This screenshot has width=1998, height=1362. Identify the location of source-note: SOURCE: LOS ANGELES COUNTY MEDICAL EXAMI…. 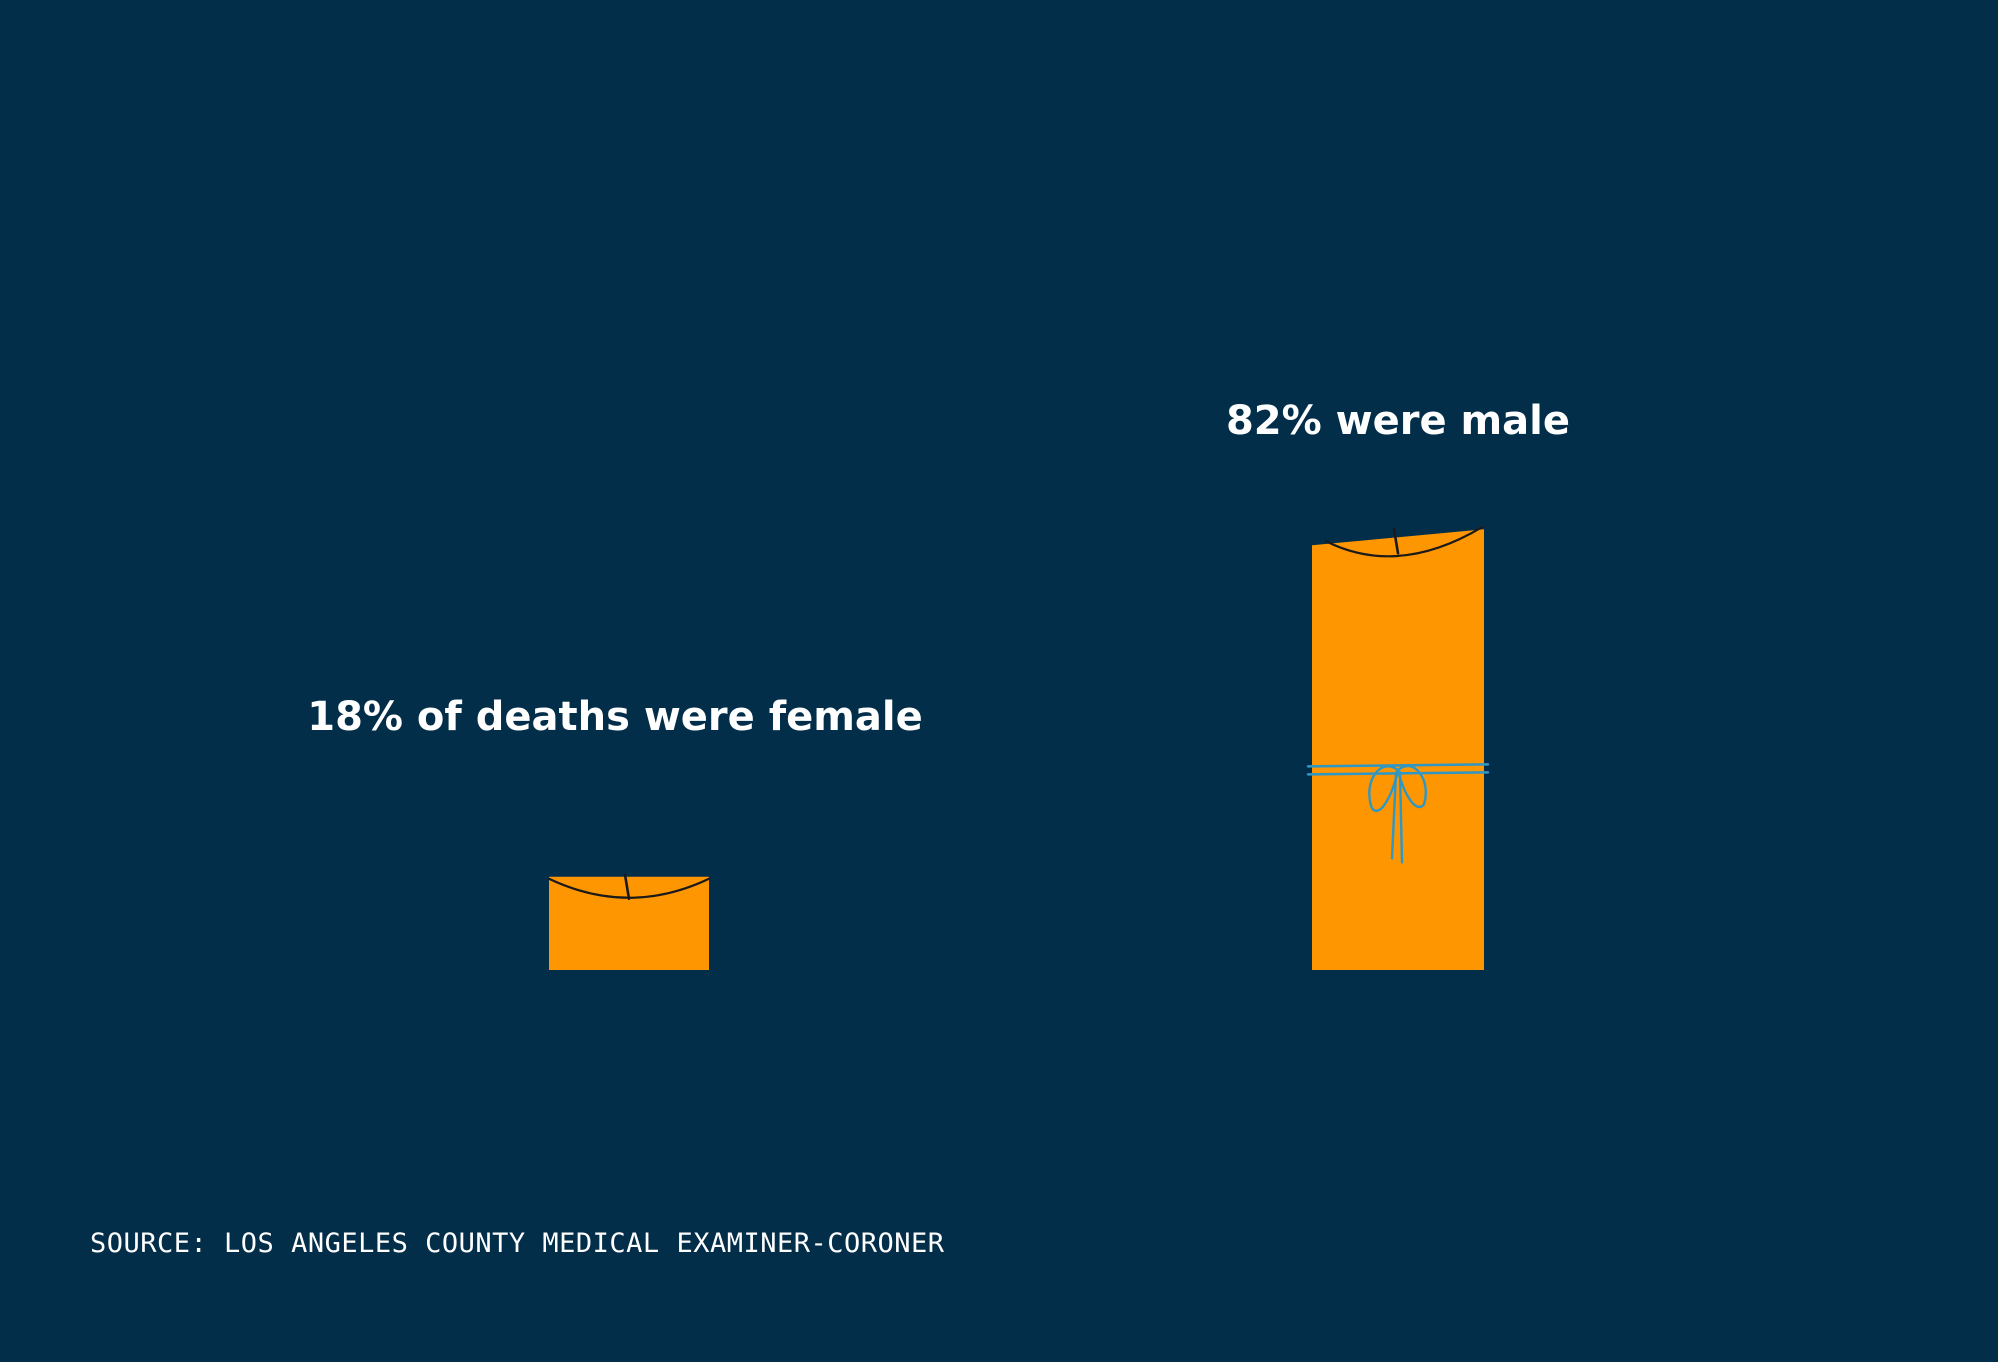
(517, 1243).